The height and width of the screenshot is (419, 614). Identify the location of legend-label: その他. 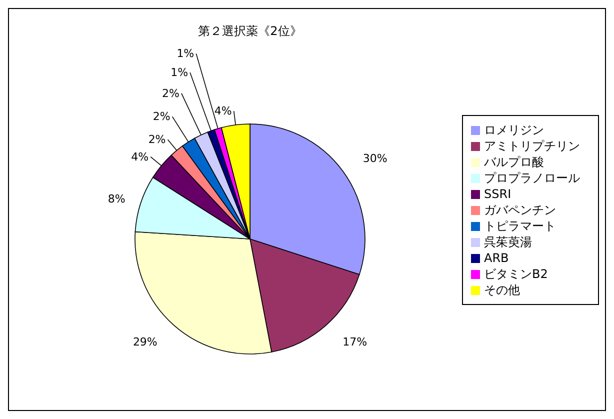
(502, 289).